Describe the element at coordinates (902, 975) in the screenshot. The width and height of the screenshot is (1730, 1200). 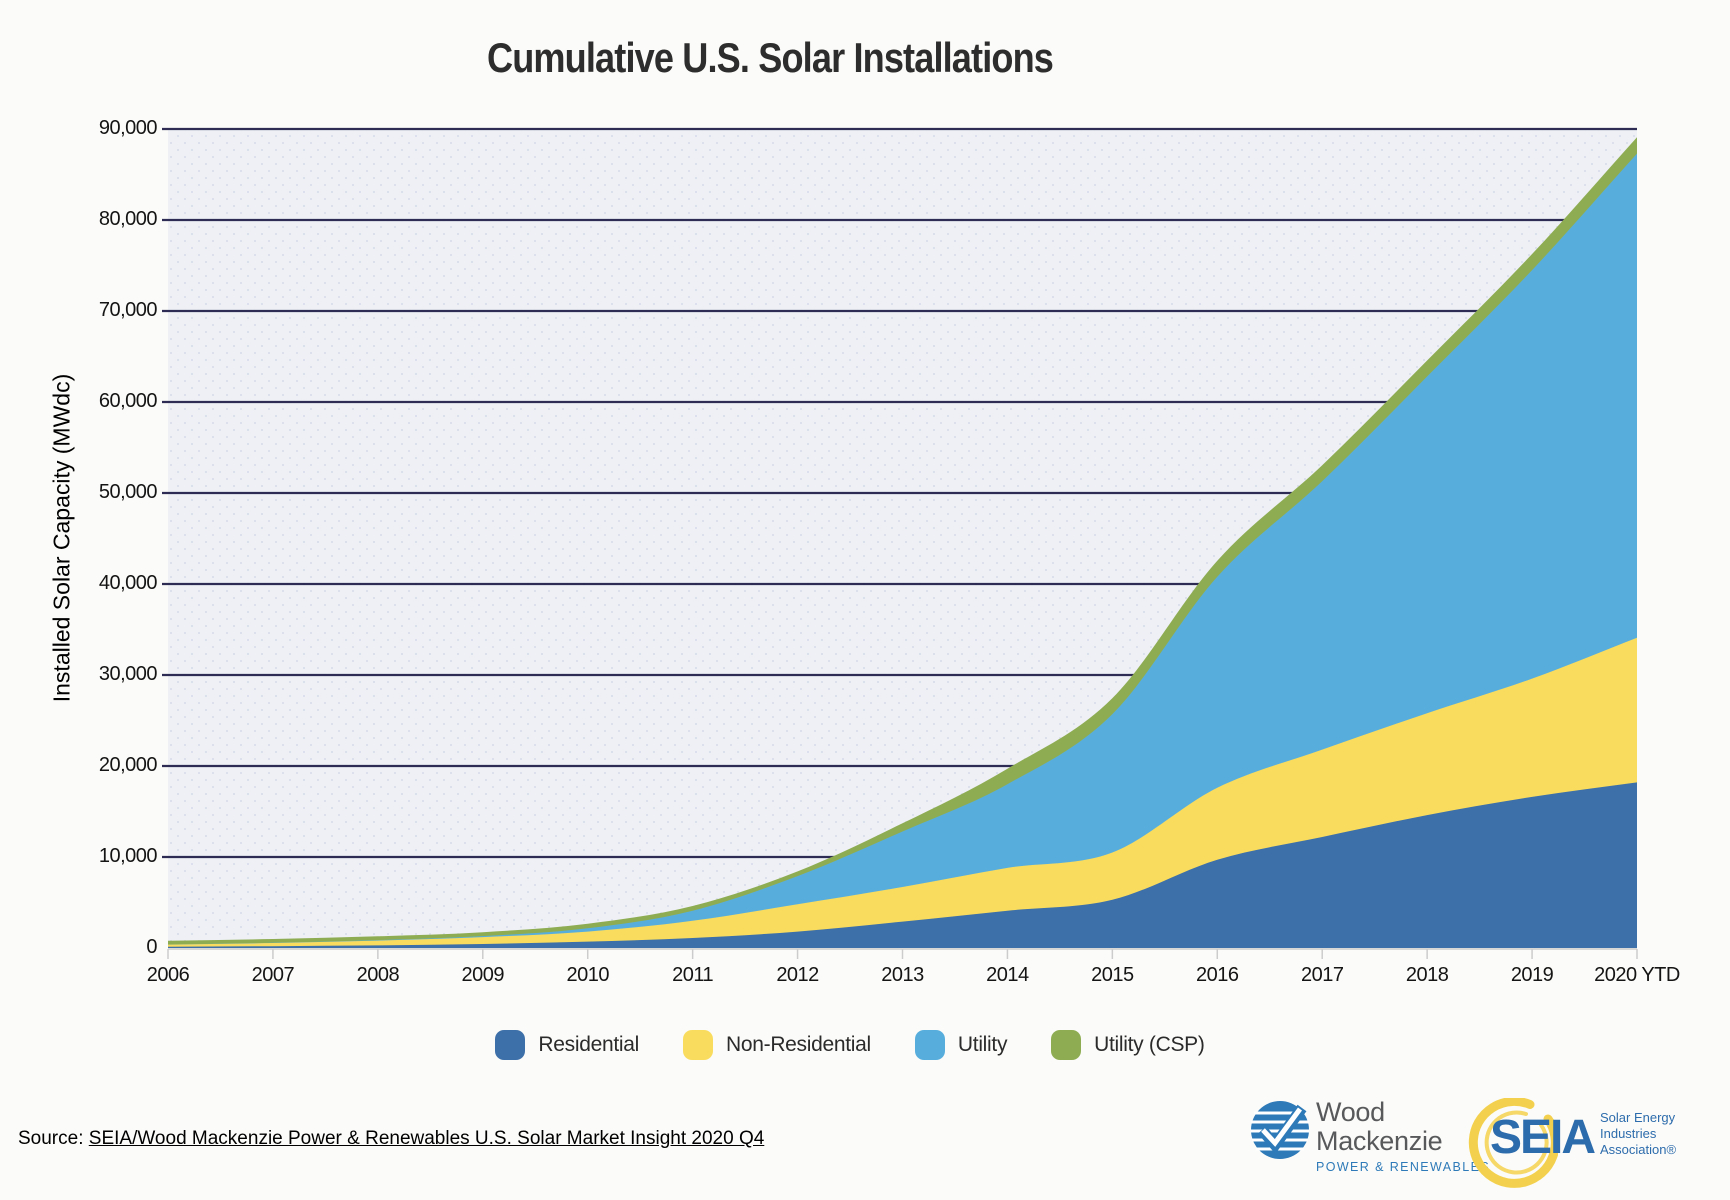
I see `x-tick-label: 2013` at that location.